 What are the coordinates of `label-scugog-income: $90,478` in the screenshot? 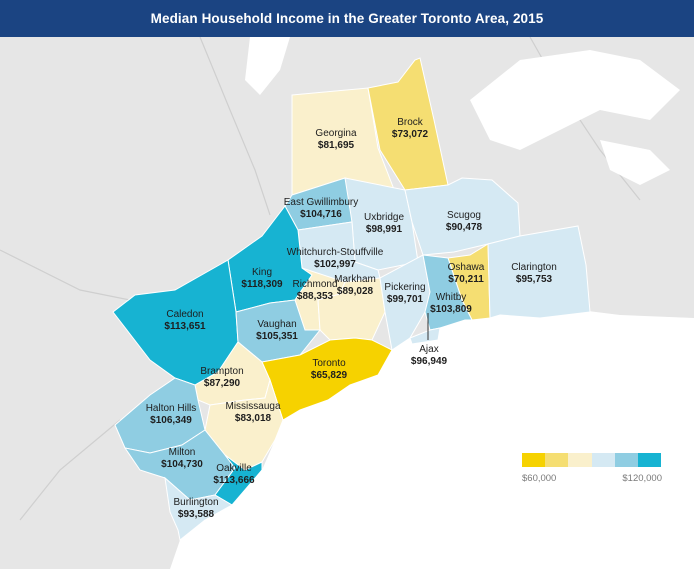 It's located at (464, 227).